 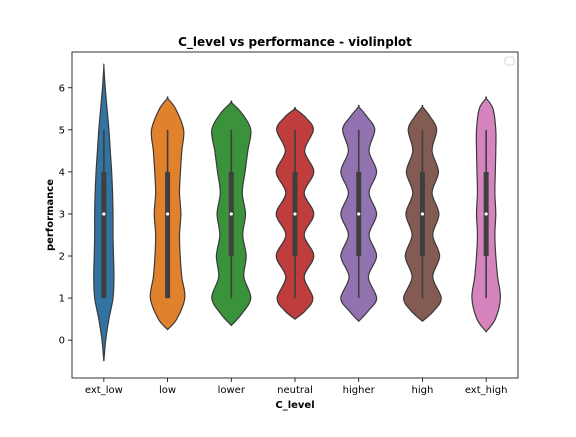 I want to click on x-axis: ext_low low lower neutral higher high ext_high, so click(x=296, y=387).